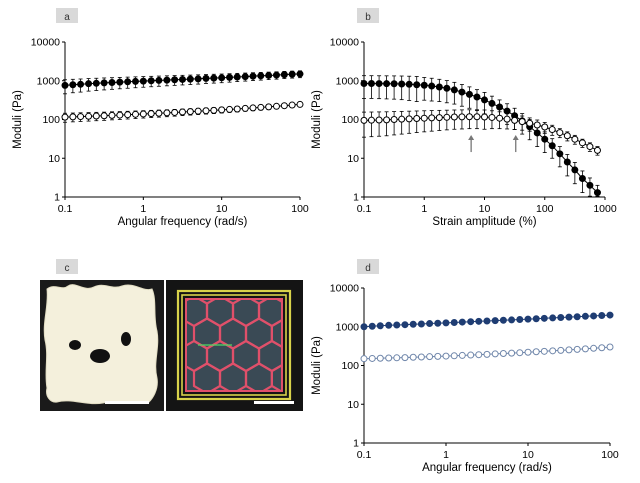 The height and width of the screenshot is (483, 640). What do you see at coordinates (274, 402) in the screenshot?
I see `render-scale-bar` at bounding box center [274, 402].